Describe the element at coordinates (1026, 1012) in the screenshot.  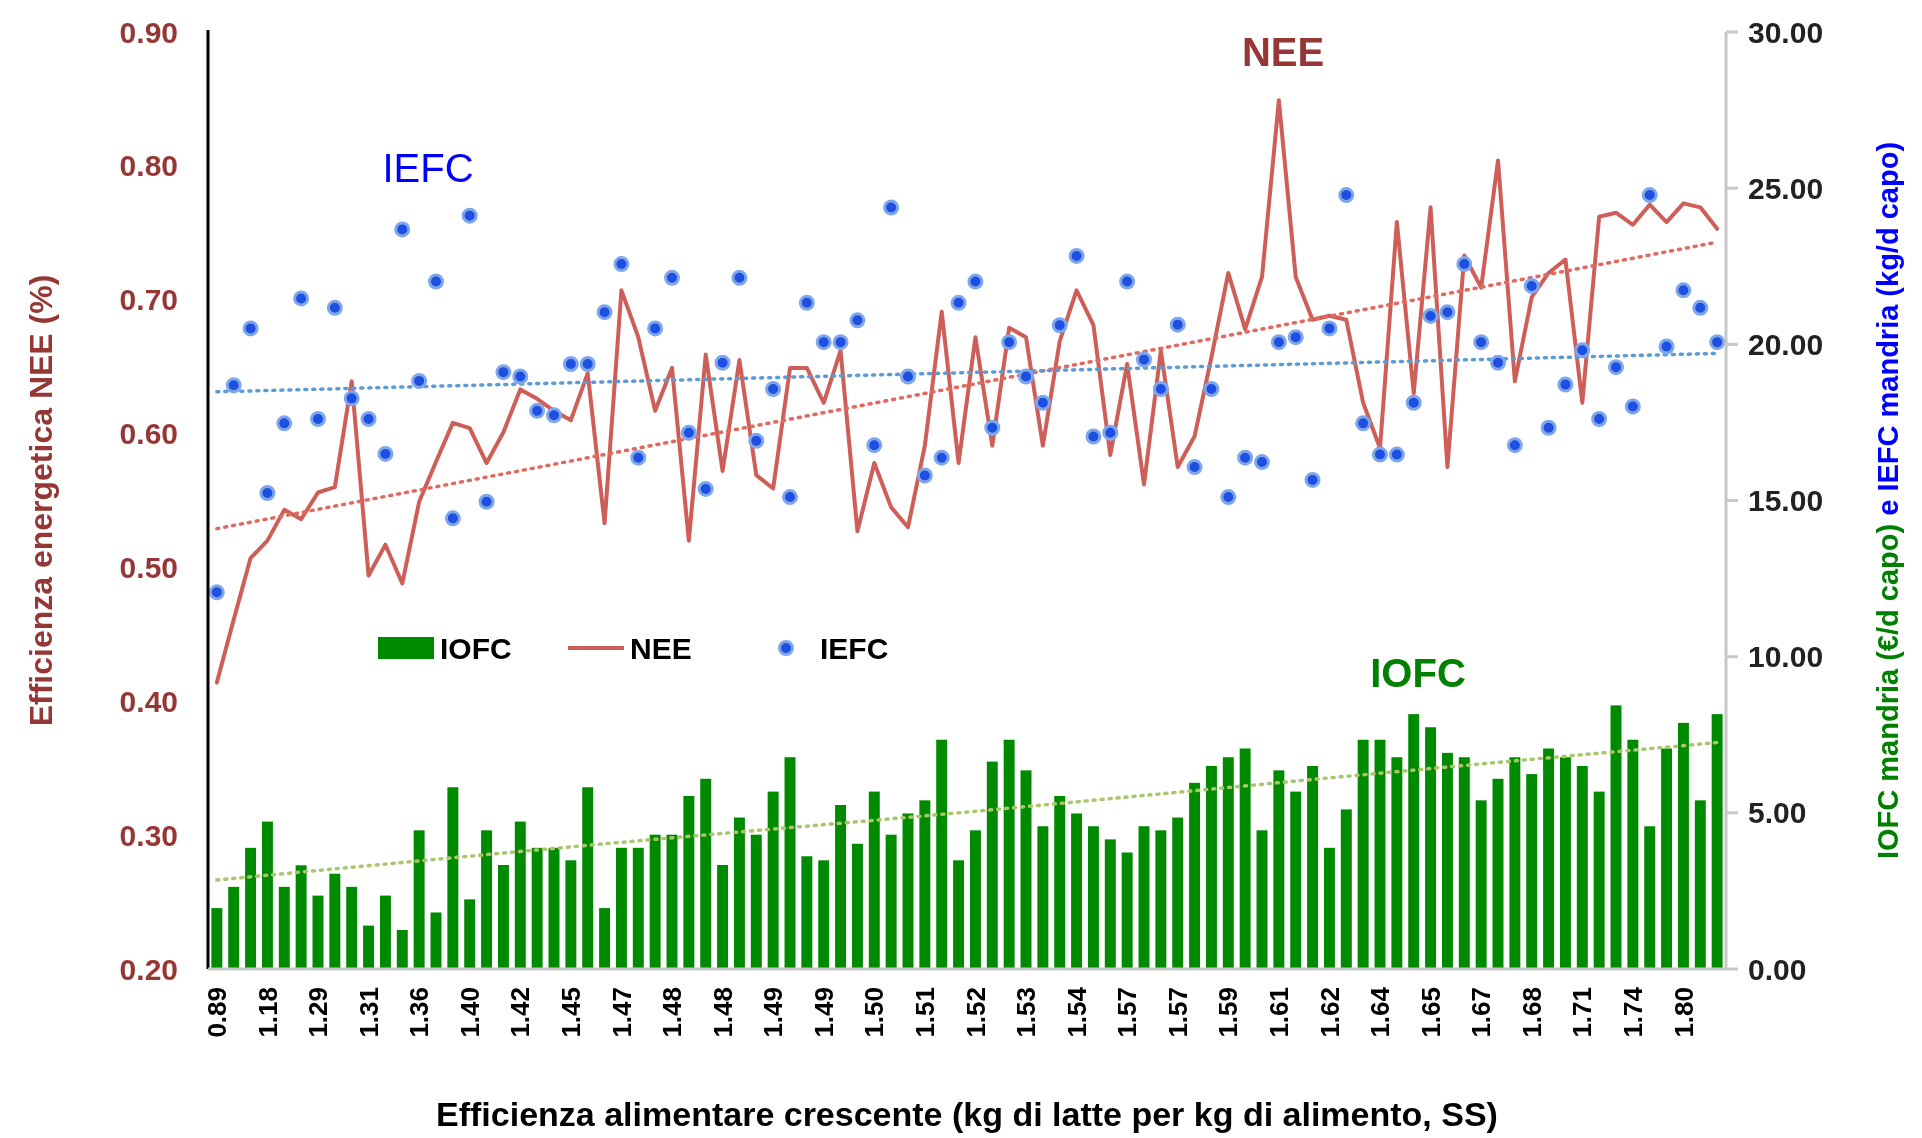
I see `x-tick-label: 1.53` at that location.